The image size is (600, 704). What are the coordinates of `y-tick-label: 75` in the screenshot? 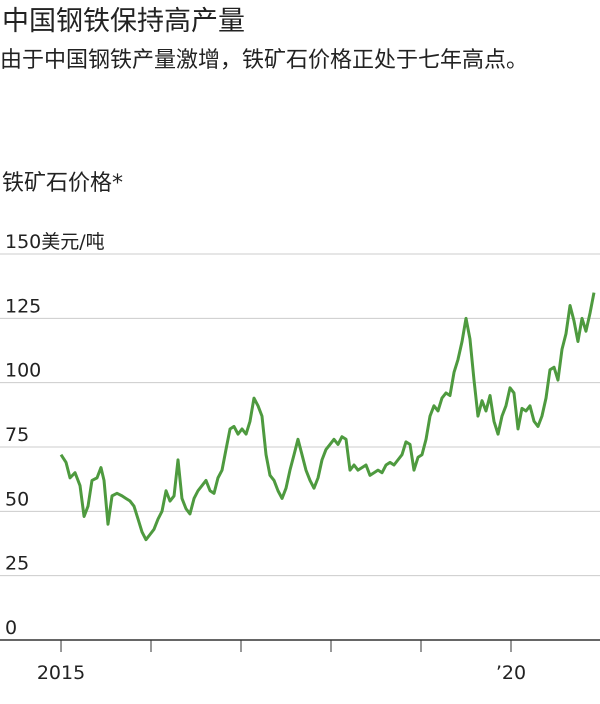 It's located at (17, 435).